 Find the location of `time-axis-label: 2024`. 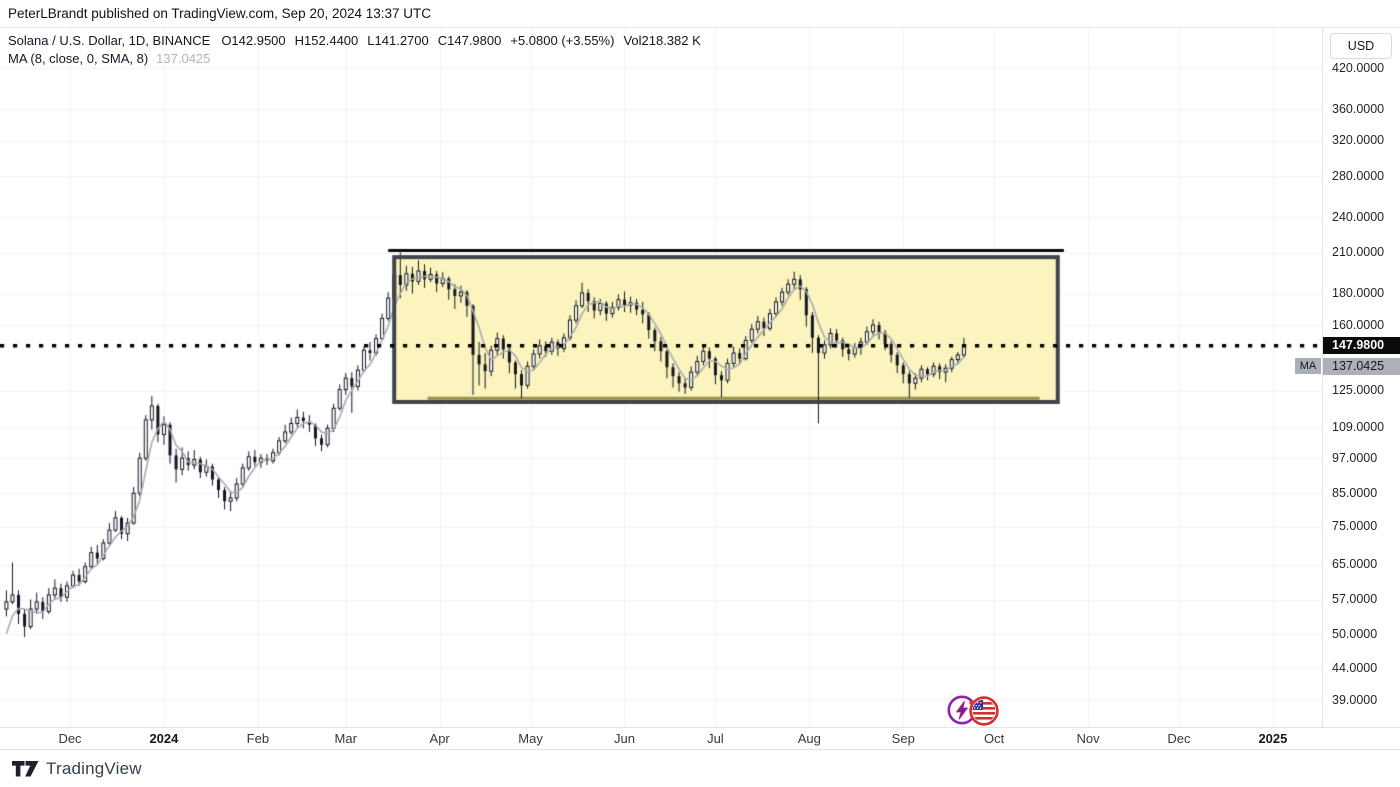

time-axis-label: 2024 is located at coordinates (164, 738).